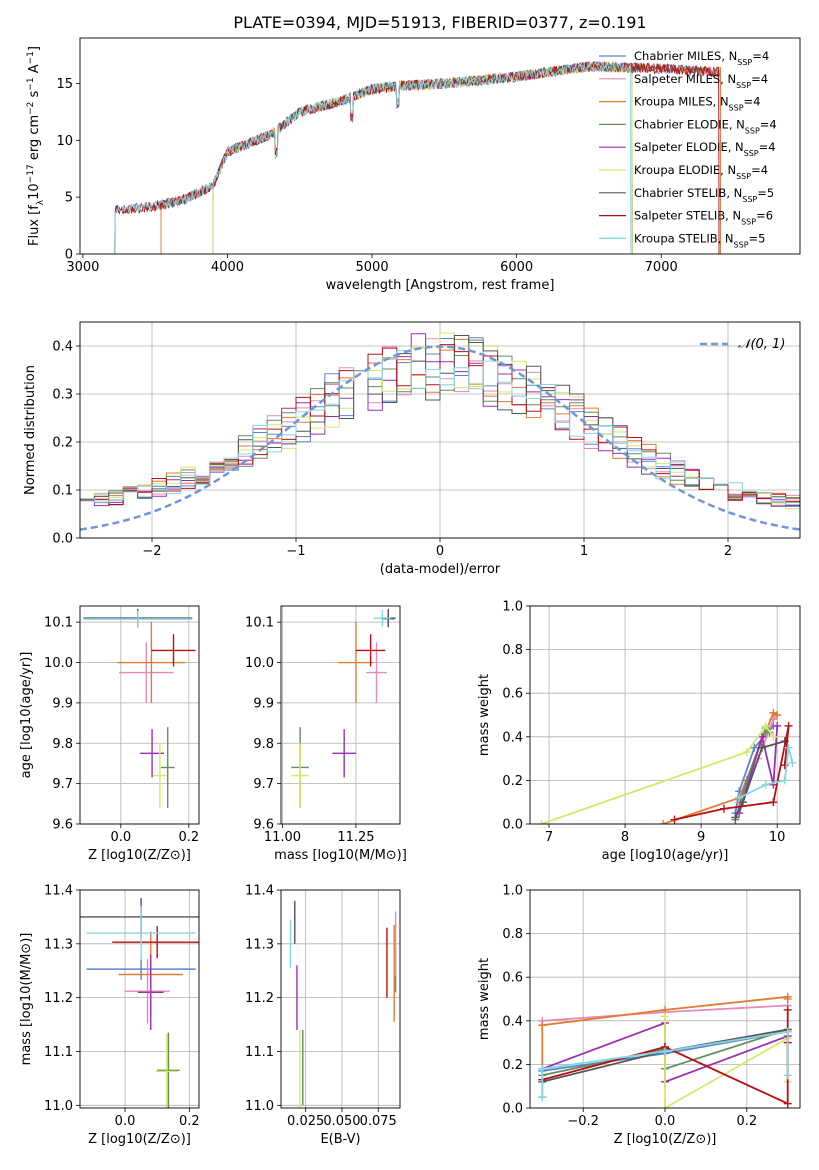 The height and width of the screenshot is (1170, 819). I want to click on y-tick-label: 10, so click(64, 141).